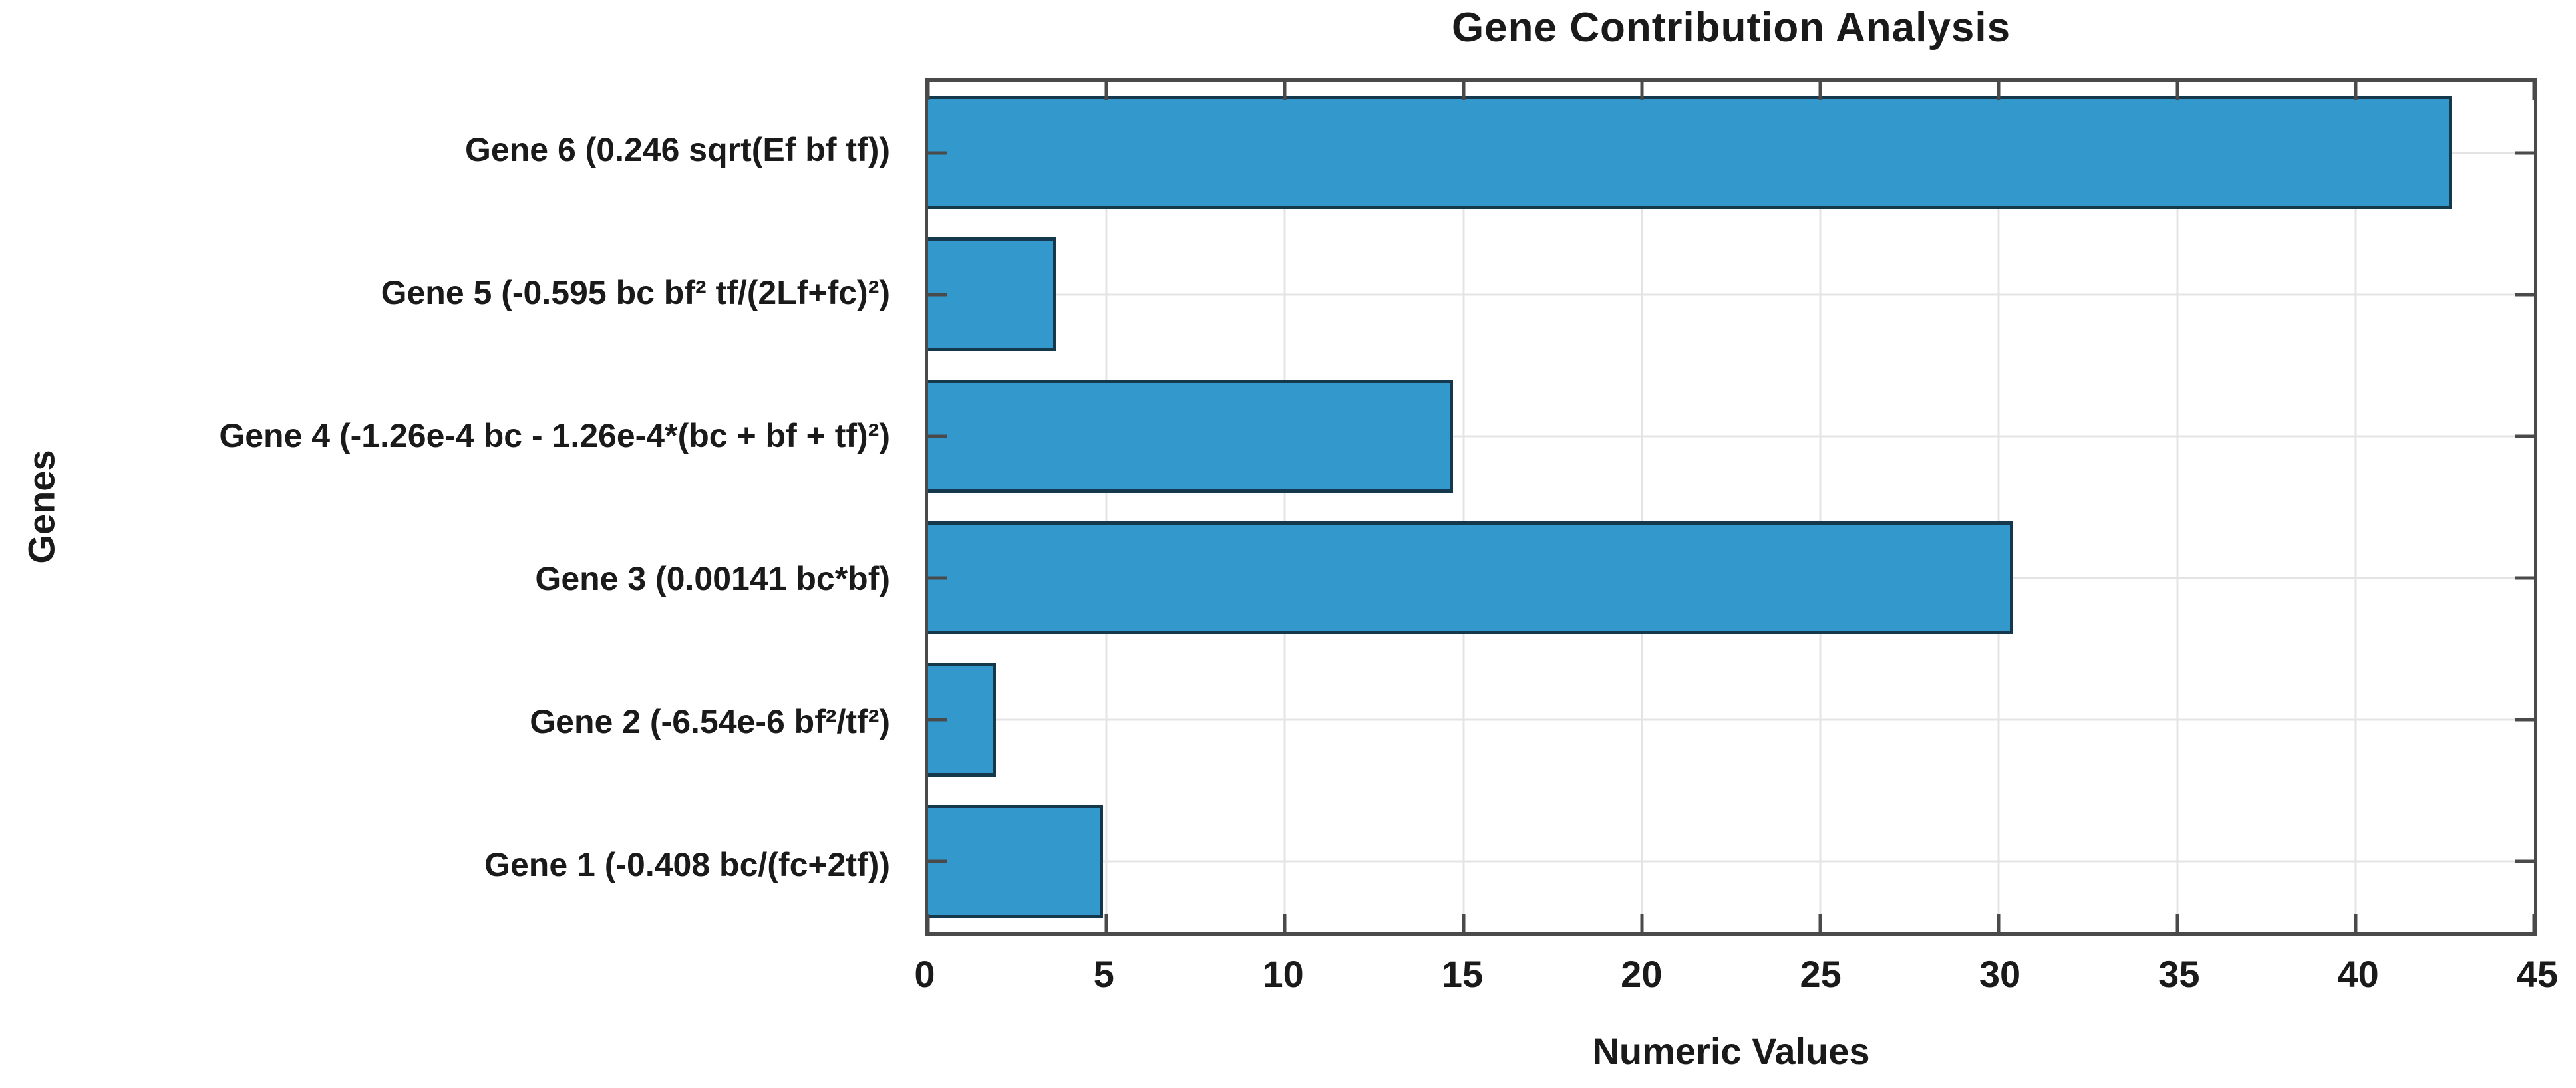  What do you see at coordinates (1731, 1051) in the screenshot?
I see `x-axis-title: Numeric Values` at bounding box center [1731, 1051].